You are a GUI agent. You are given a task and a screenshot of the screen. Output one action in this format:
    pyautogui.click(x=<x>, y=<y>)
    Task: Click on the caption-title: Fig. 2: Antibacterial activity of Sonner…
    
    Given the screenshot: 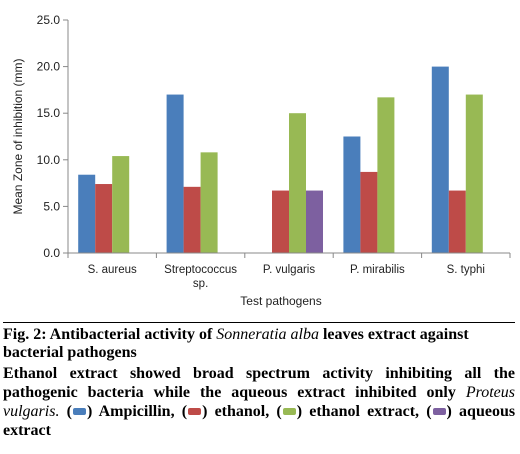 What is the action you would take?
    pyautogui.click(x=259, y=335)
    